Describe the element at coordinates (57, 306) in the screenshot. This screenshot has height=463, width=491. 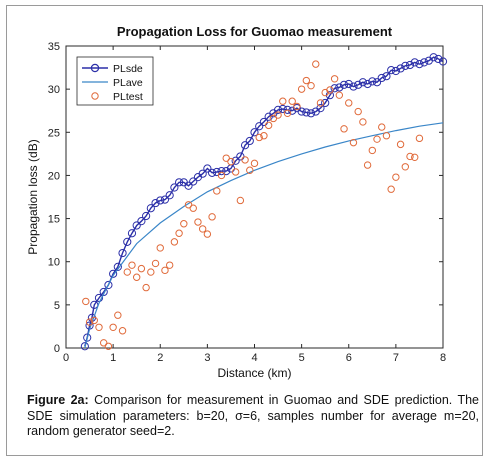
I see `y-tick-label: 5` at that location.